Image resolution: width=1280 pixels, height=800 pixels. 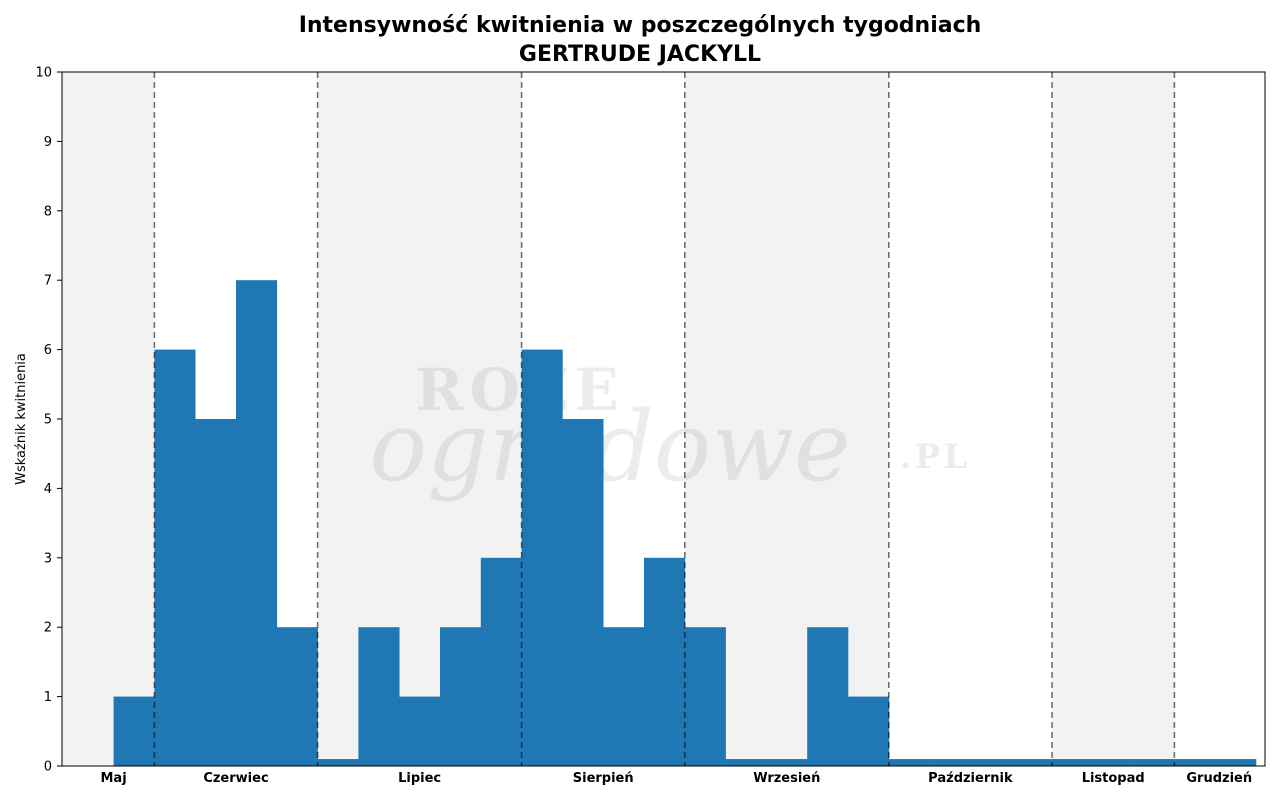 I want to click on month-label: Czerwiec, so click(x=235, y=778).